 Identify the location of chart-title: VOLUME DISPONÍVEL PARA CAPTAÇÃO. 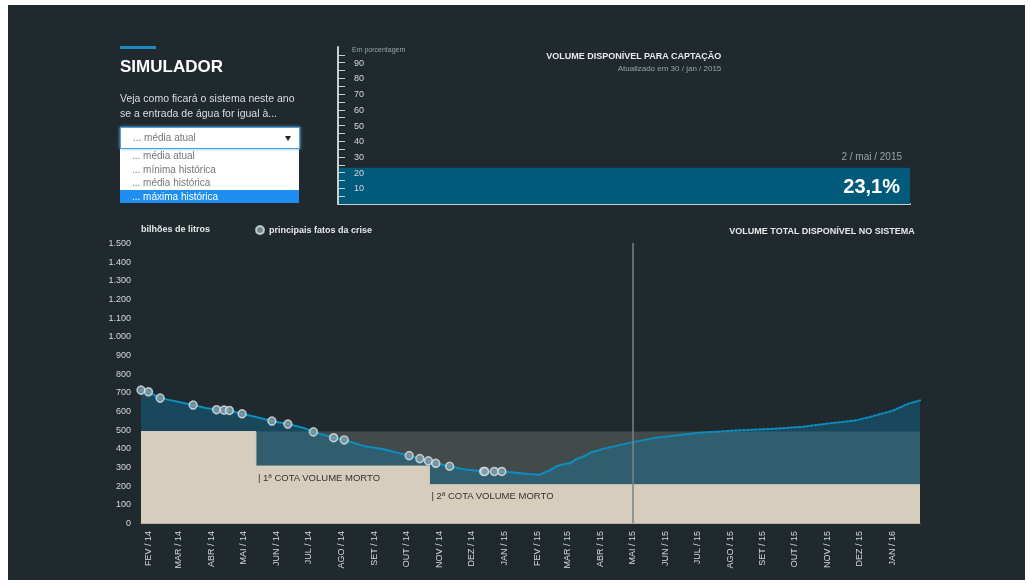
(634, 55).